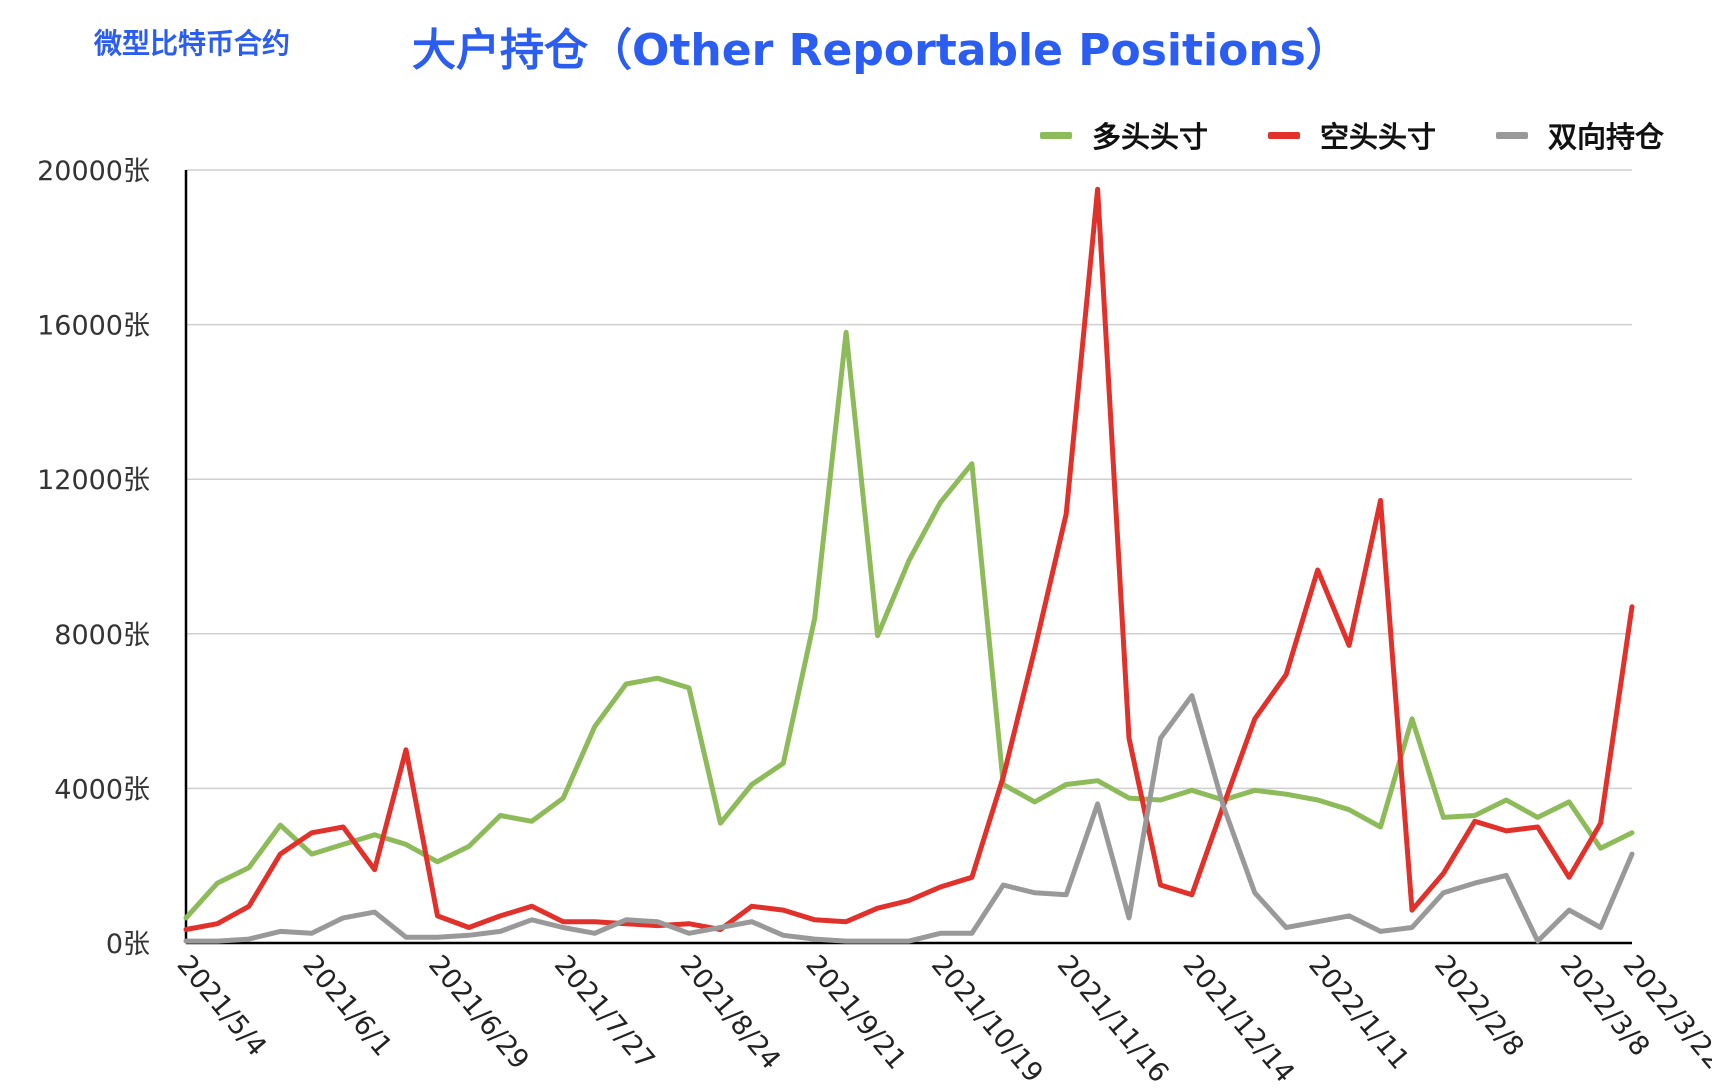  What do you see at coordinates (1358, 1013) in the screenshot?
I see `x-tick-label: 2022/1/11` at bounding box center [1358, 1013].